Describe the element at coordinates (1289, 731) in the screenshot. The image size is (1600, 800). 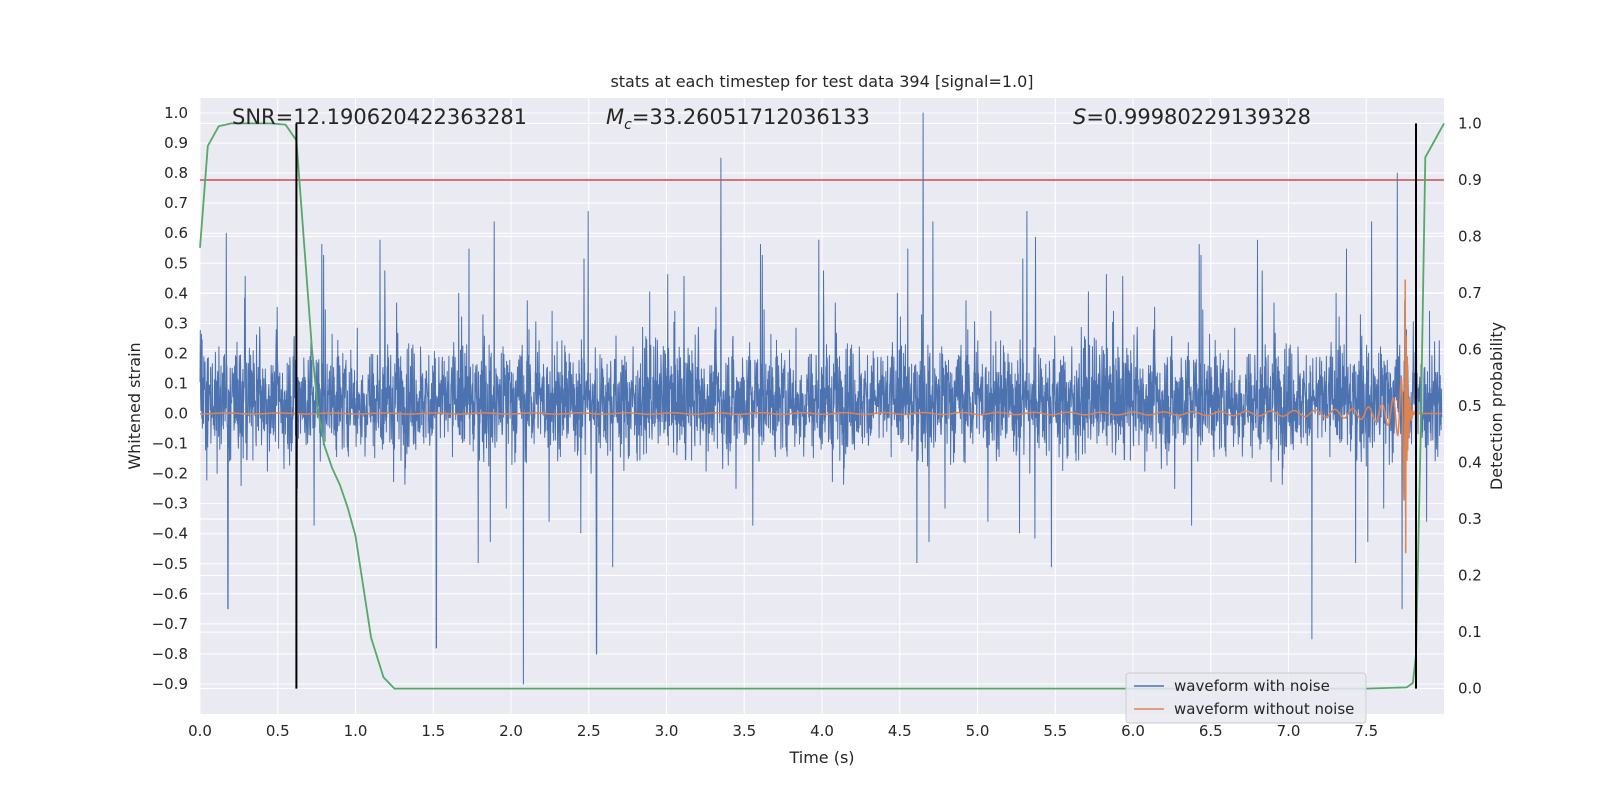
I see `x-tick-label: 7.0` at that location.